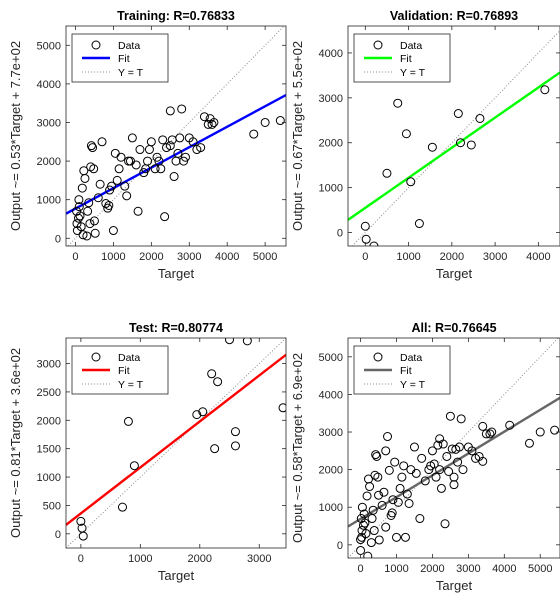 The width and height of the screenshot is (560, 603). What do you see at coordinates (49, 421) in the screenshot?
I see `y-tick-label: 2000` at bounding box center [49, 421].